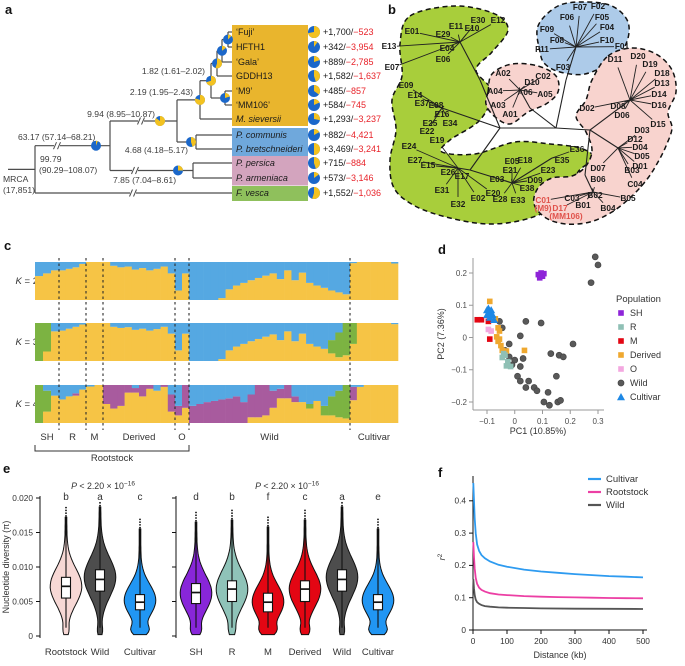 The width and height of the screenshot is (685, 666). I want to click on panel-letter-d: d, so click(442, 249).